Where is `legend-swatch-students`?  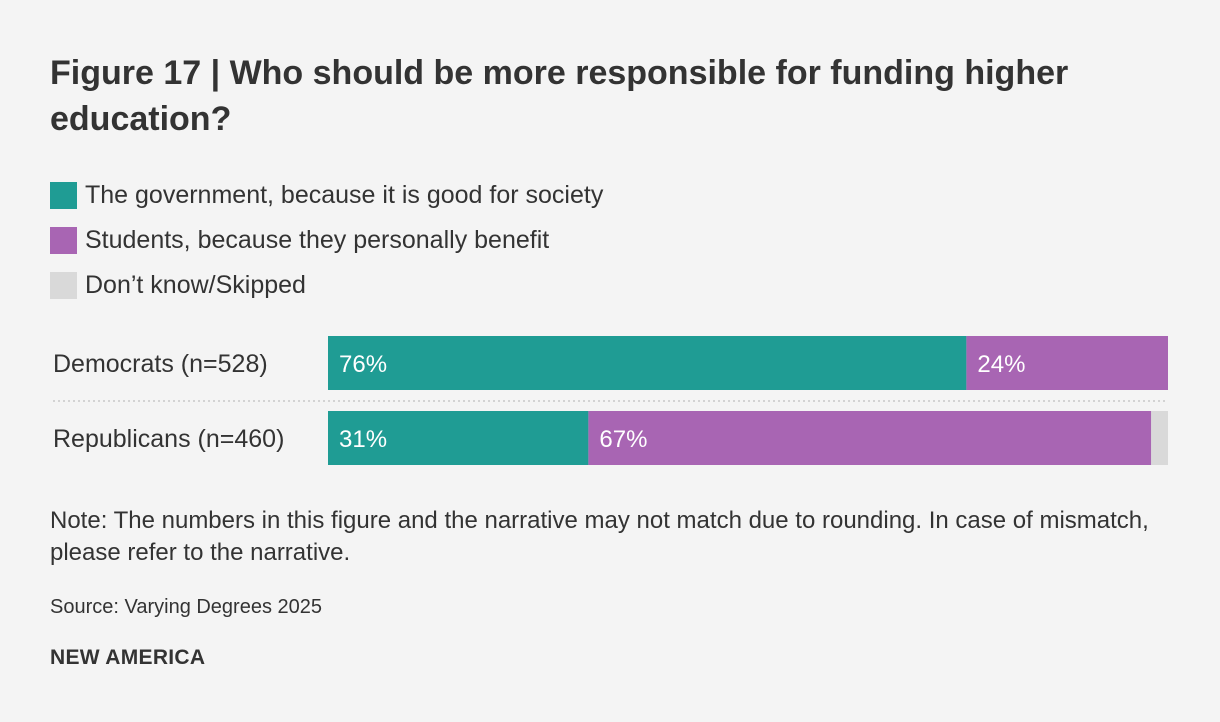
legend-swatch-students is located at coordinates (63, 240).